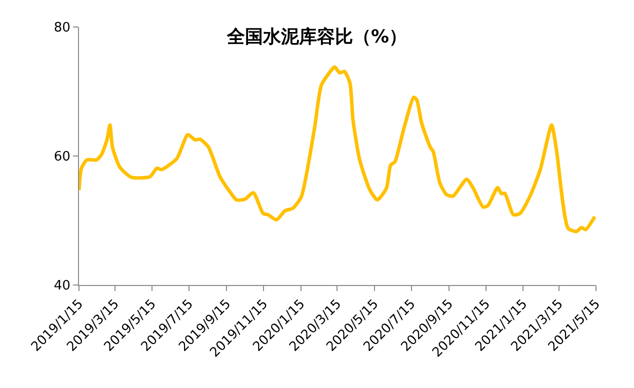 The height and width of the screenshot is (388, 634). Describe the element at coordinates (62, 286) in the screenshot. I see `y-tick-label: 40` at that location.